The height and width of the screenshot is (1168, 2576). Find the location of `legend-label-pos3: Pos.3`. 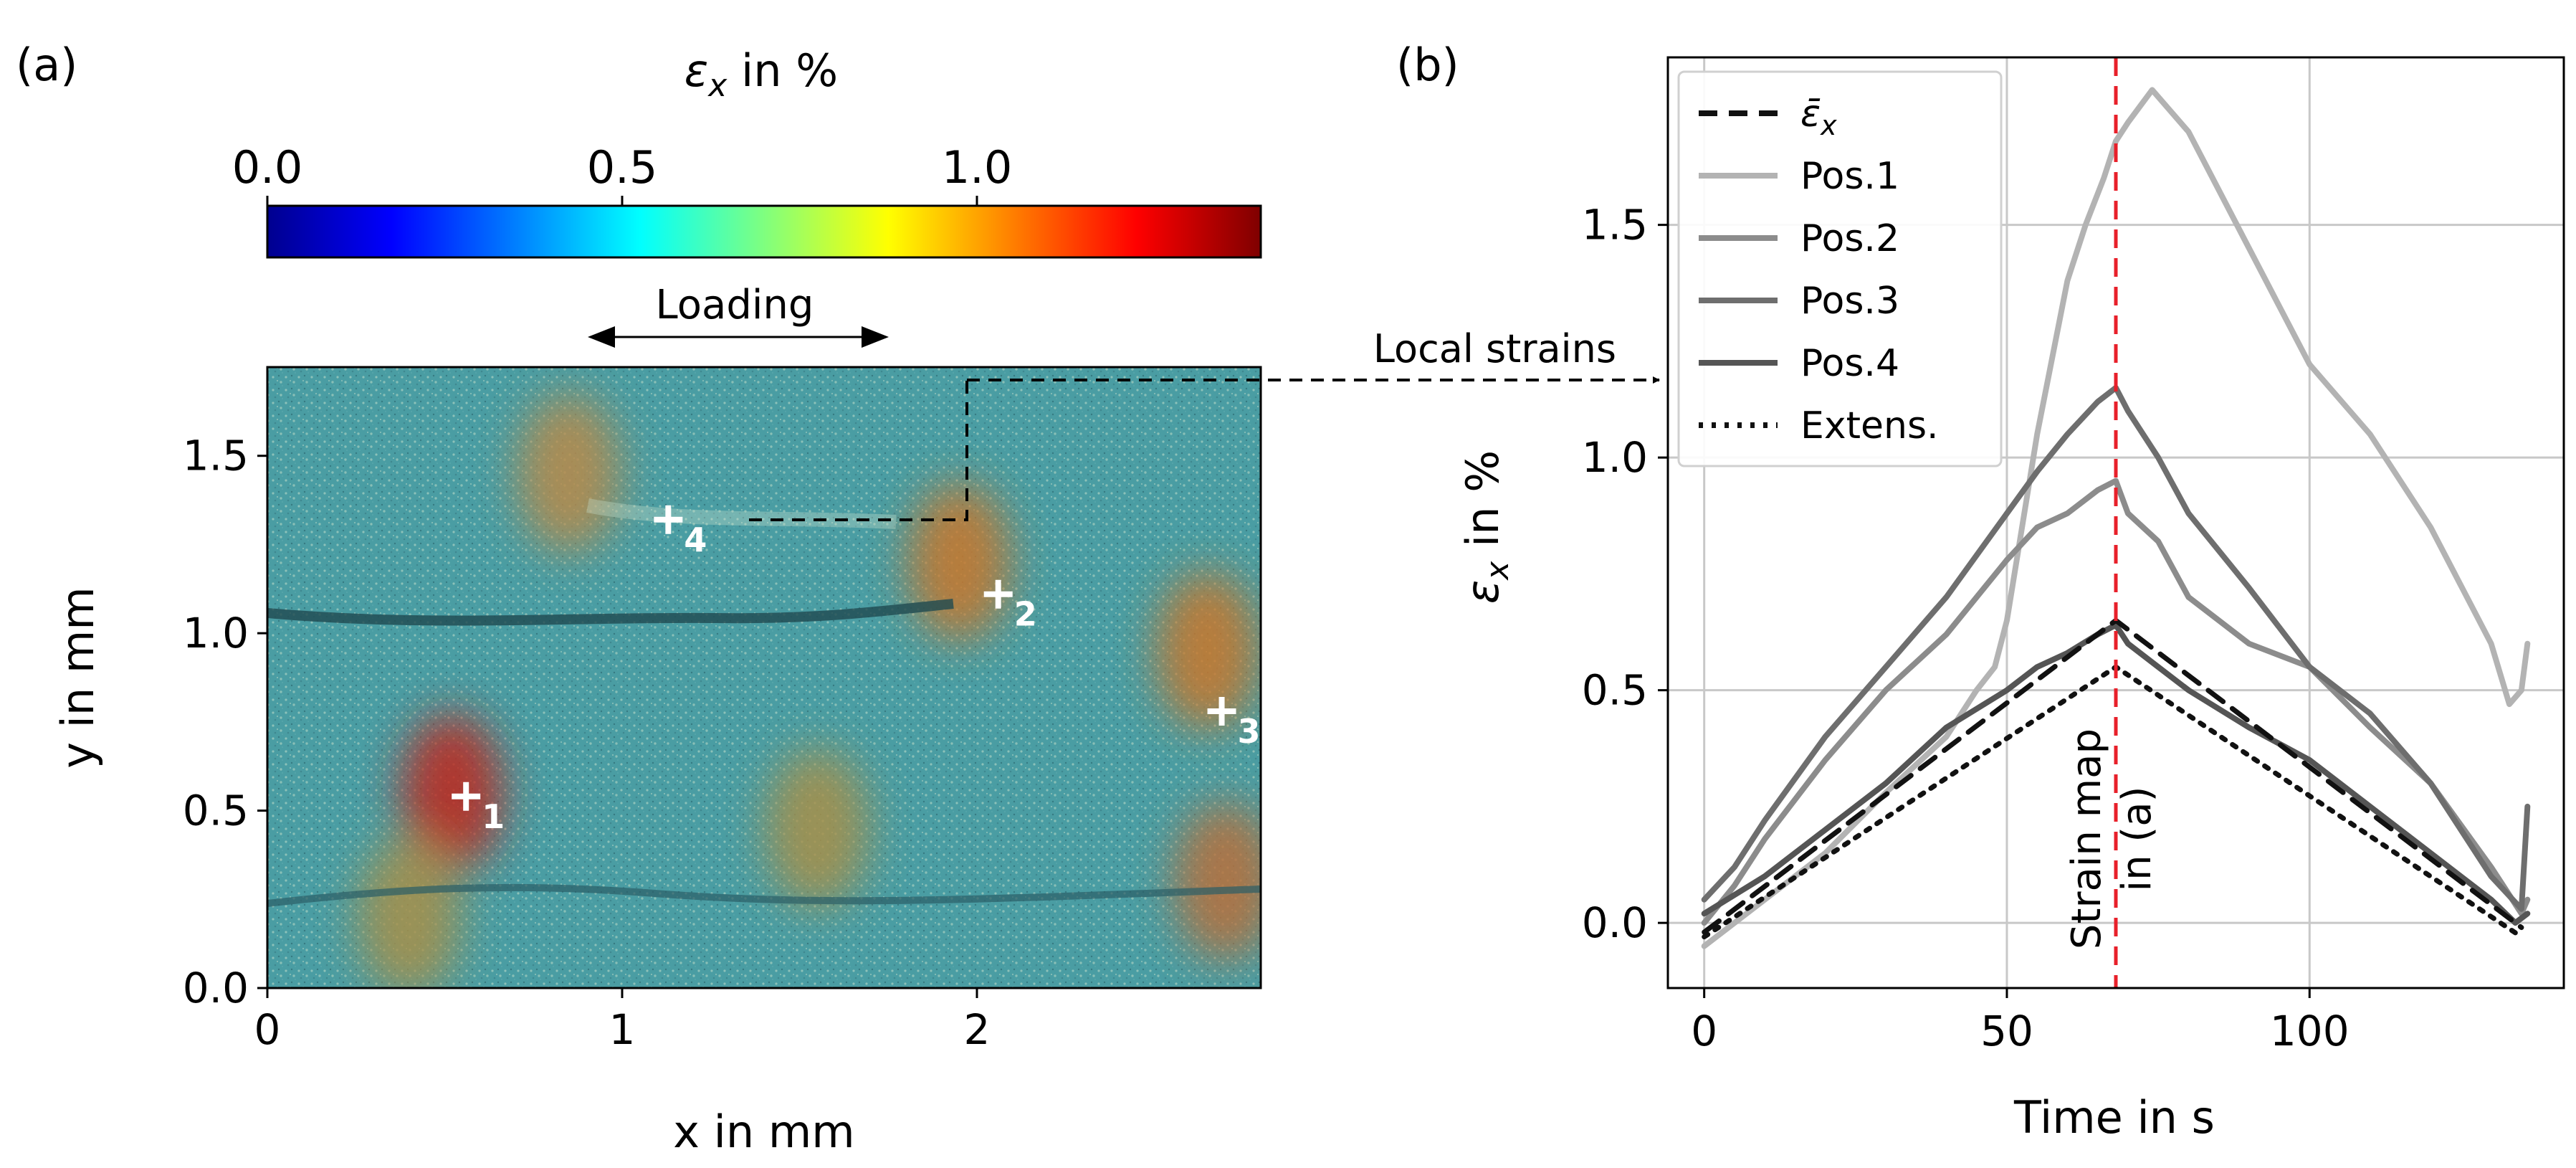

legend-label-pos3: Pos.3 is located at coordinates (1849, 301).